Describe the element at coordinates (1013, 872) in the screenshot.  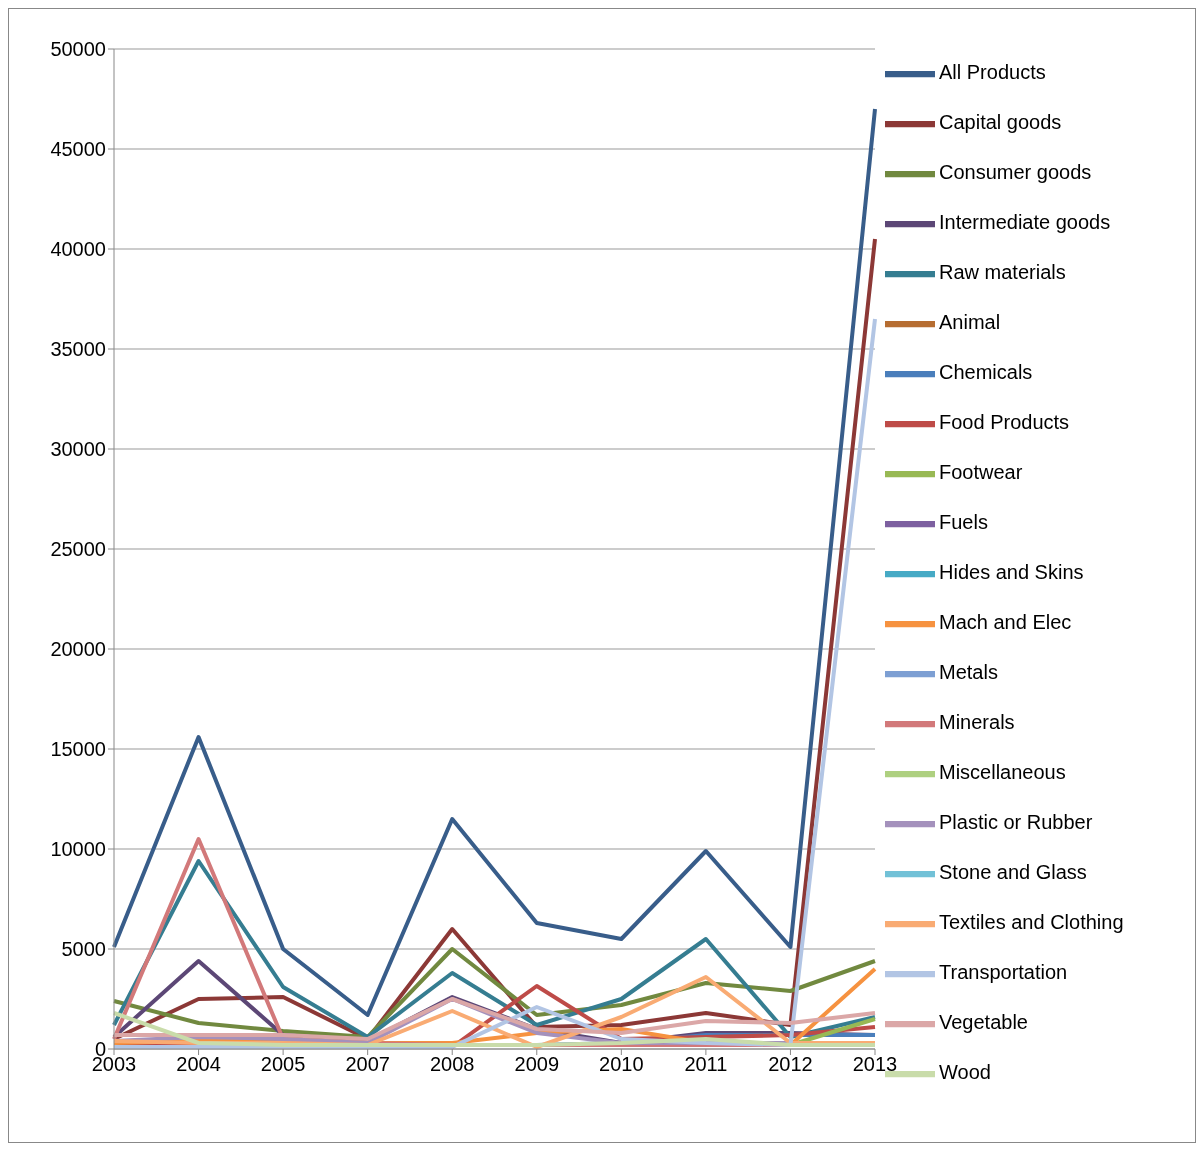
I see `legend-label: Stone and Glass` at that location.